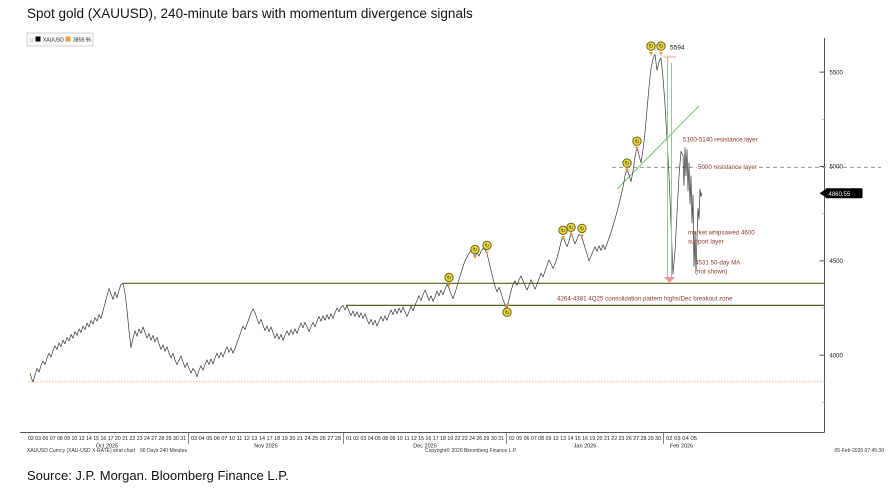 This screenshot has height=499, width=888. Describe the element at coordinates (860, 451) in the screenshot. I see `footer-timestamp: 05-Feb-2026 07:45:30` at that location.